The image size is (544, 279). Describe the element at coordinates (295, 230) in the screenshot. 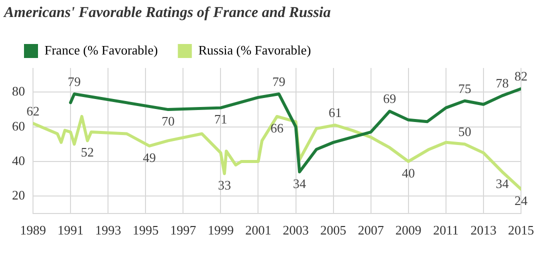

I see `x-tick-label: 2003` at that location.